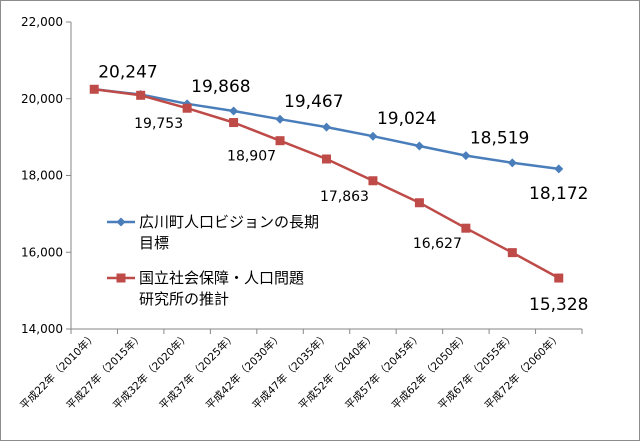 The height and width of the screenshot is (441, 640). Describe the element at coordinates (105, 371) in the screenshot. I see `x-tick-label: 平成27年（2015年）` at that location.